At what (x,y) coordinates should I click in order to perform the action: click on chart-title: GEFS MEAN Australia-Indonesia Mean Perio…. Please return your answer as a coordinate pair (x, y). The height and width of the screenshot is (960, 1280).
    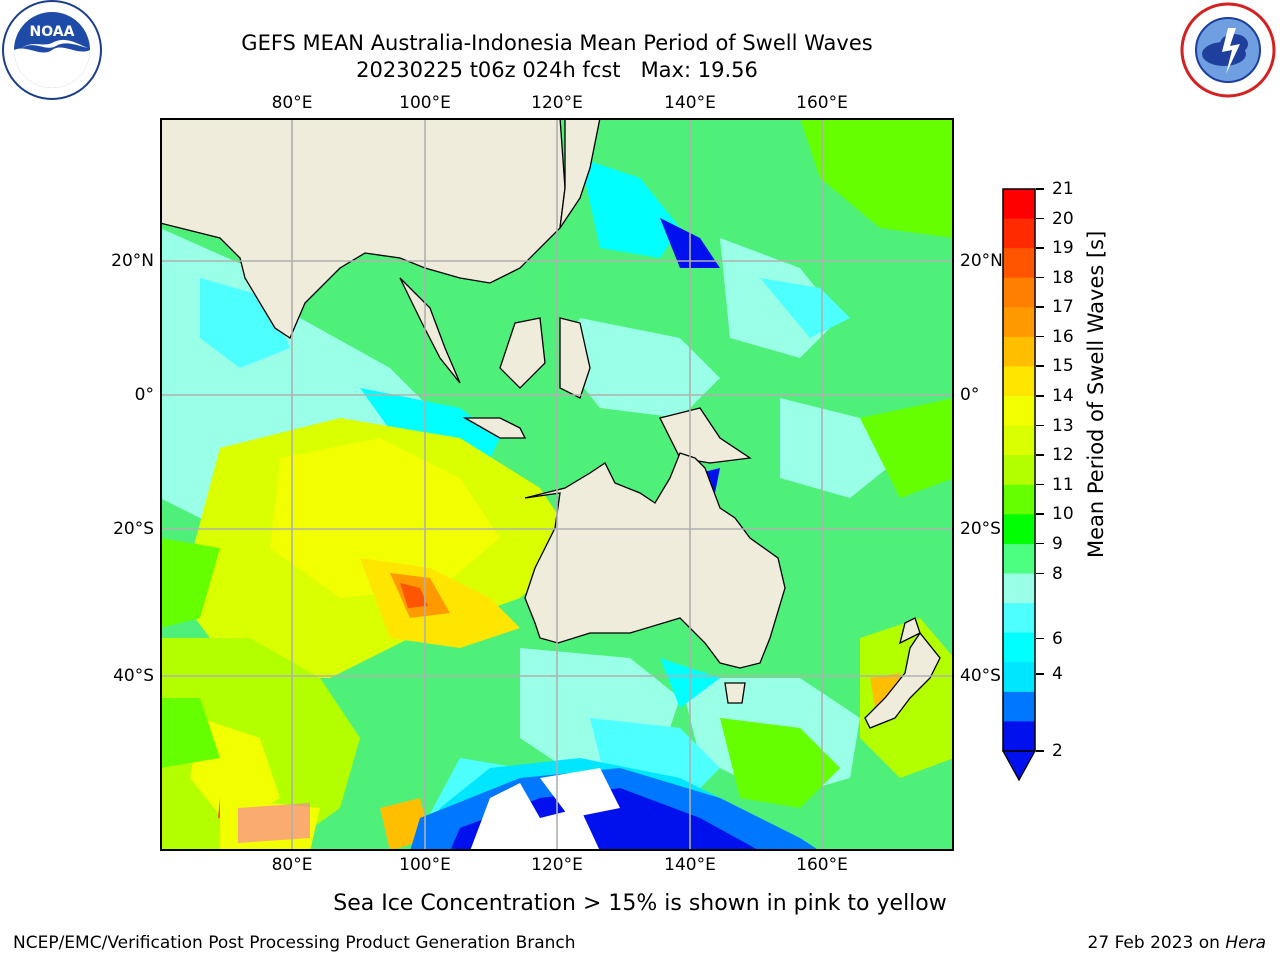
    Looking at the image, I should click on (557, 43).